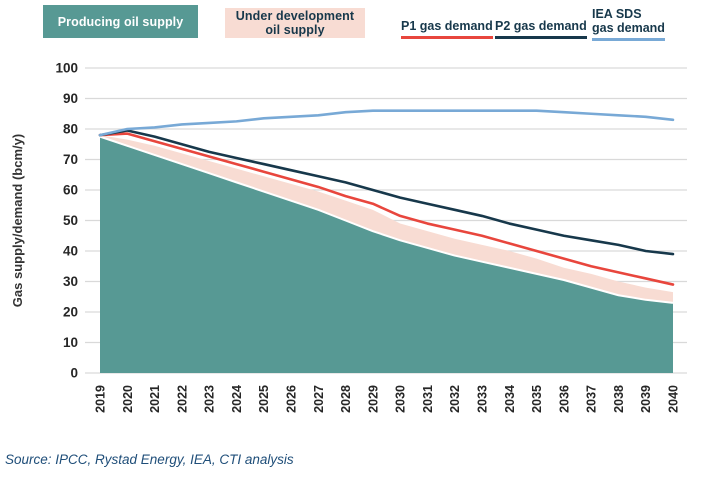  What do you see at coordinates (564, 399) in the screenshot?
I see `x-tick-label: 2036` at bounding box center [564, 399].